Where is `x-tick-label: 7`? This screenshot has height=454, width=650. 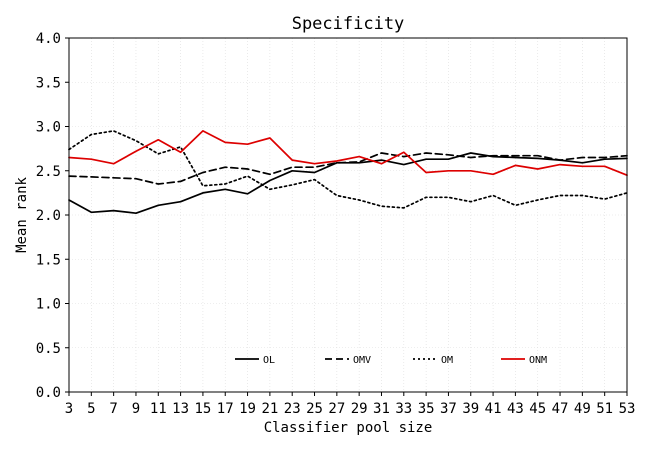
x-tick-label: 7 is located at coordinates (113, 409).